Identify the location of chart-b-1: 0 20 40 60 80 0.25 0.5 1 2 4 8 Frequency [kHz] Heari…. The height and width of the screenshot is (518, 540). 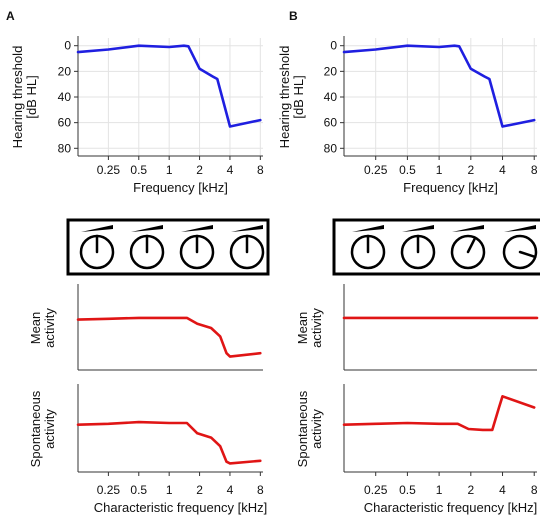
(407, 115).